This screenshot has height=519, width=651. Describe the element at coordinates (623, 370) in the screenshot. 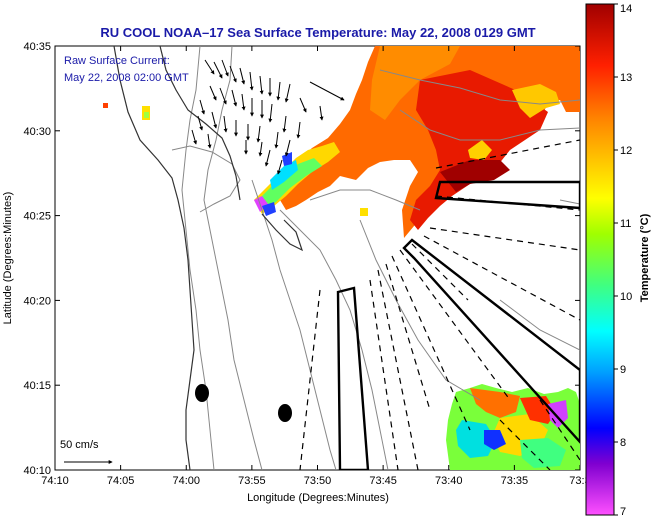

I see `colorbar-tick-label: 9` at that location.